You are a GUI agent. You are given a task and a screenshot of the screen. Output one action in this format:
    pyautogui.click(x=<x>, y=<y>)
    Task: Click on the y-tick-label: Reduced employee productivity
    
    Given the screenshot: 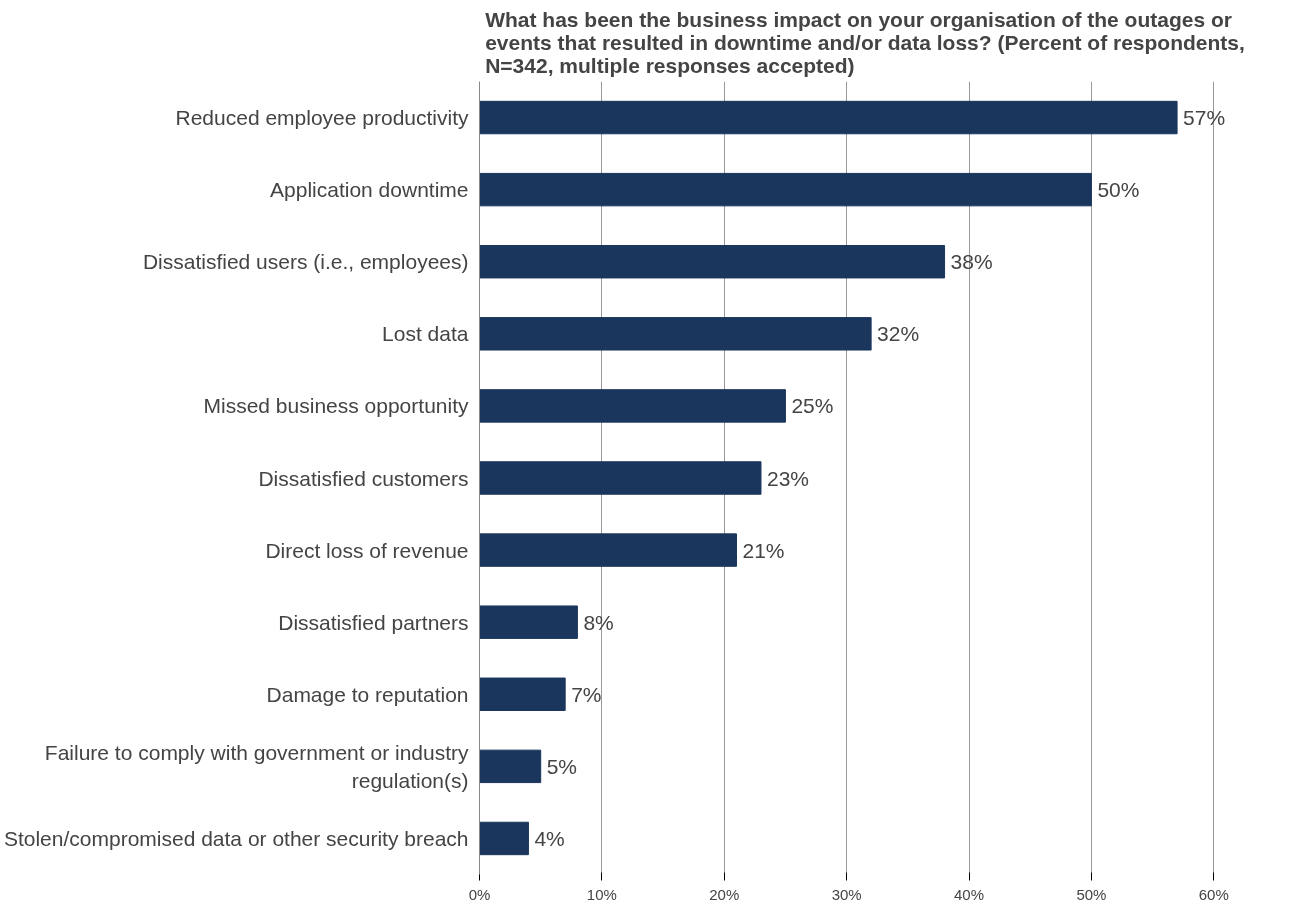 What is the action you would take?
    pyautogui.click(x=322, y=118)
    